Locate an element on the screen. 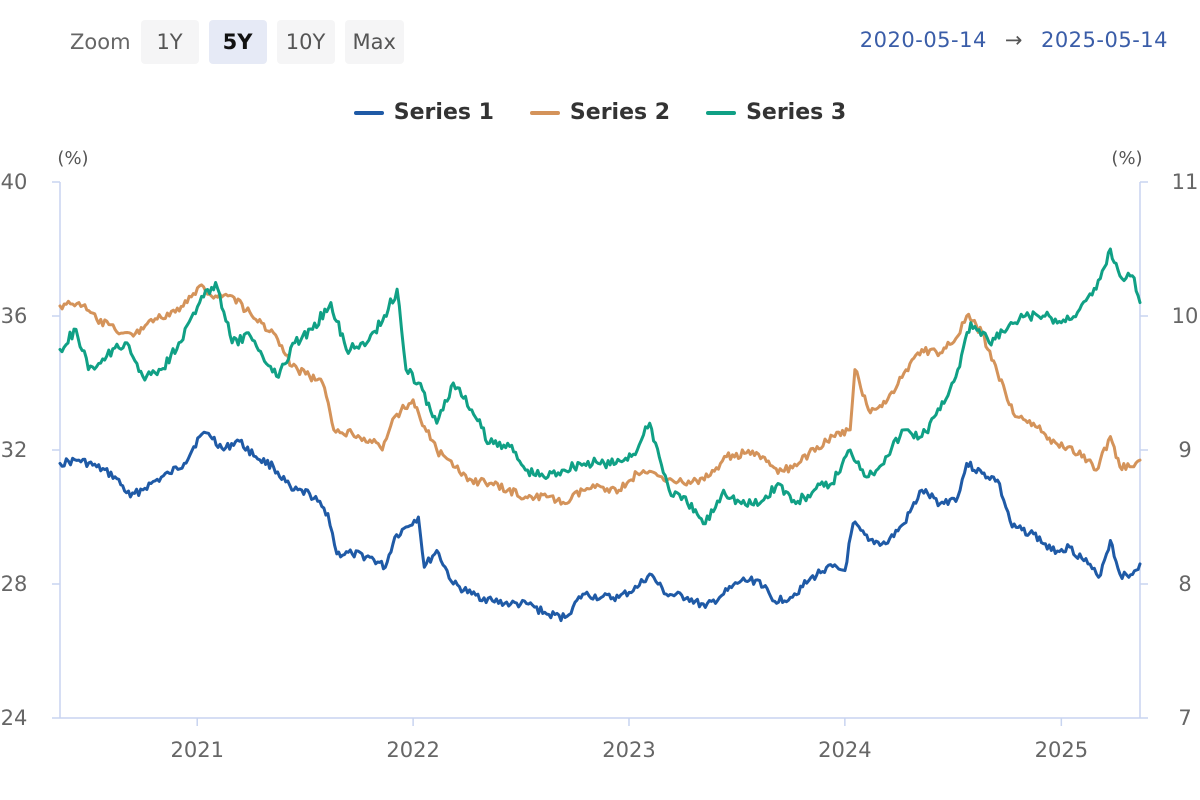 Image resolution: width=1200 pixels, height=800 pixels. chart-legend: Series 1 Series 2 Series 3 is located at coordinates (600, 112).